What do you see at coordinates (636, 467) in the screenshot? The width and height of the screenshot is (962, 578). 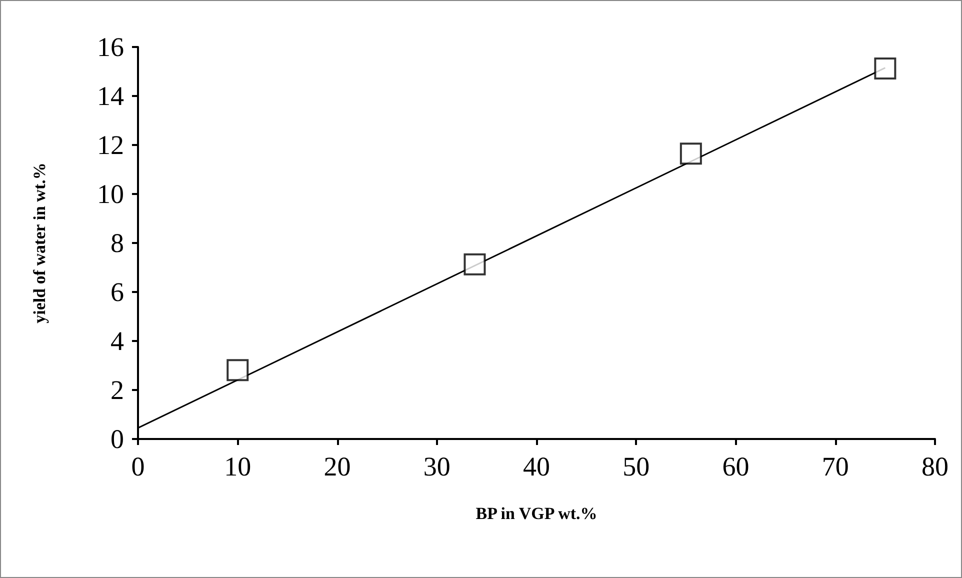 I see `x-tick-label: 50` at bounding box center [636, 467].